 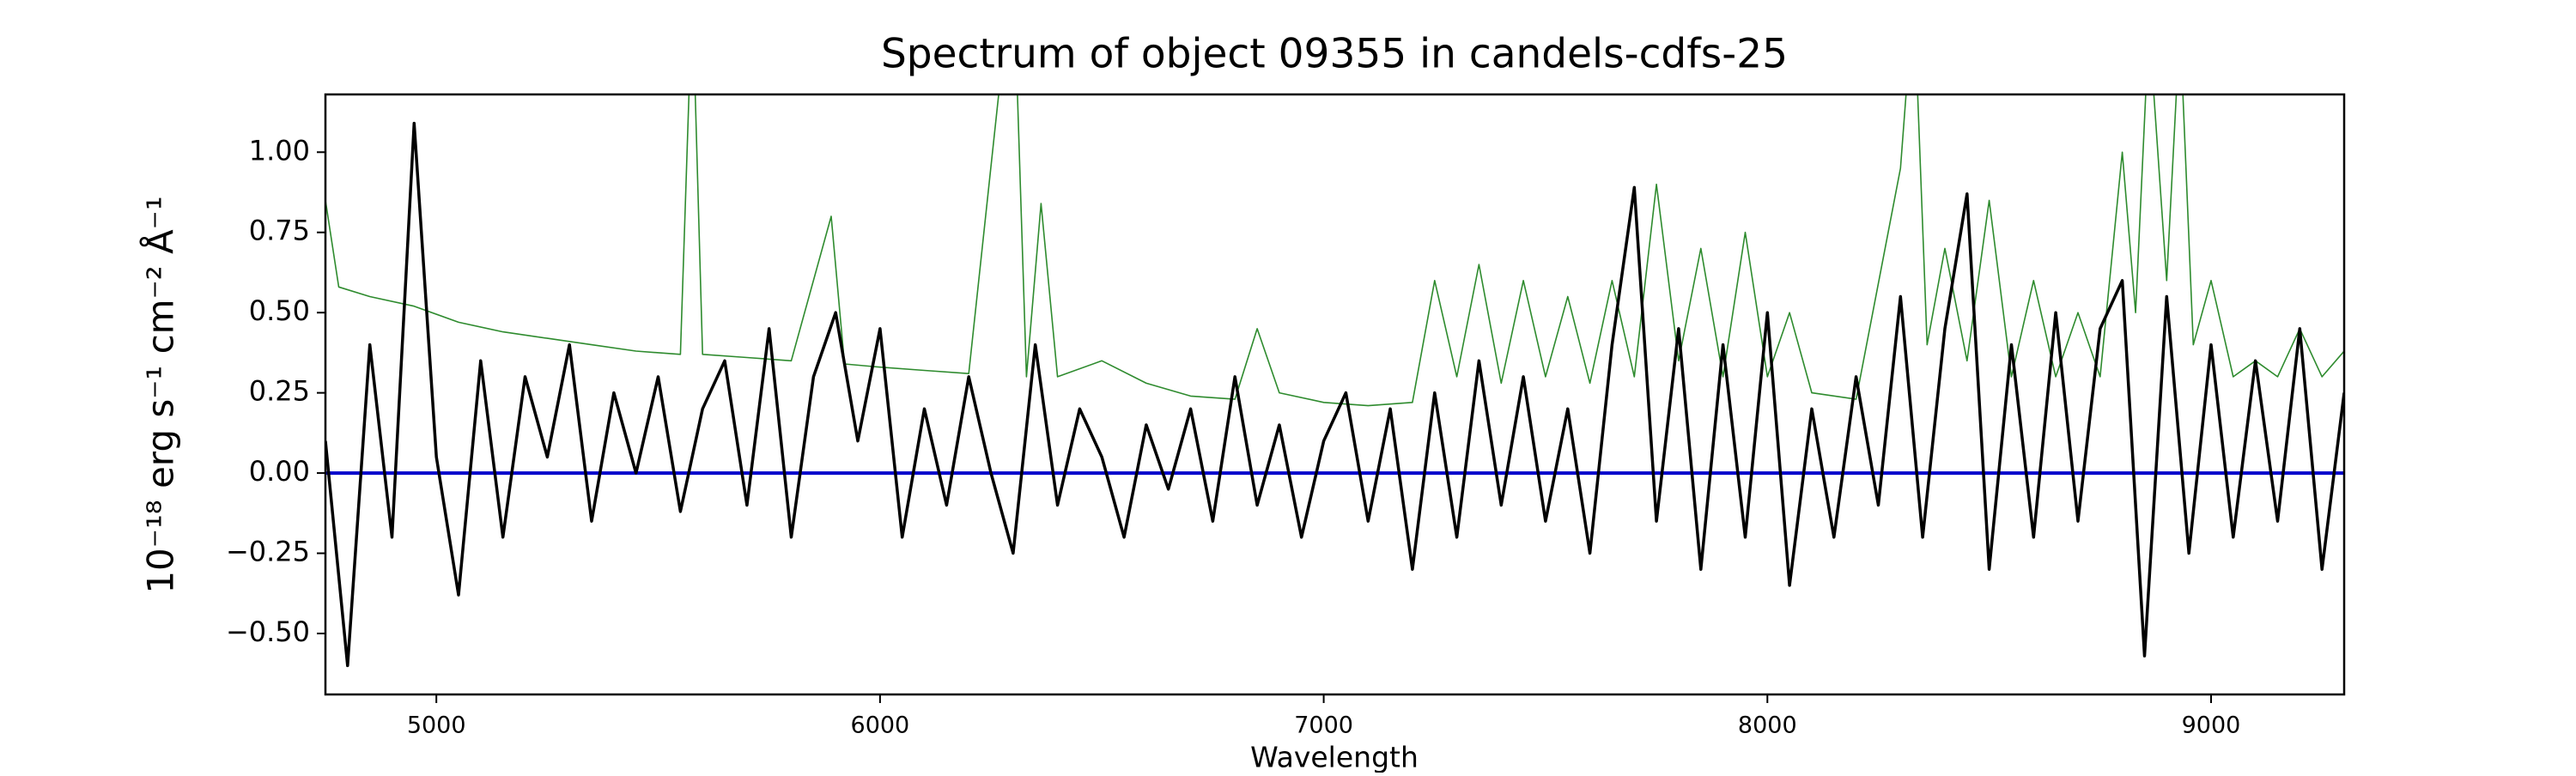 What do you see at coordinates (280, 391) in the screenshot?
I see `y-tick-label: 0.25` at bounding box center [280, 391].